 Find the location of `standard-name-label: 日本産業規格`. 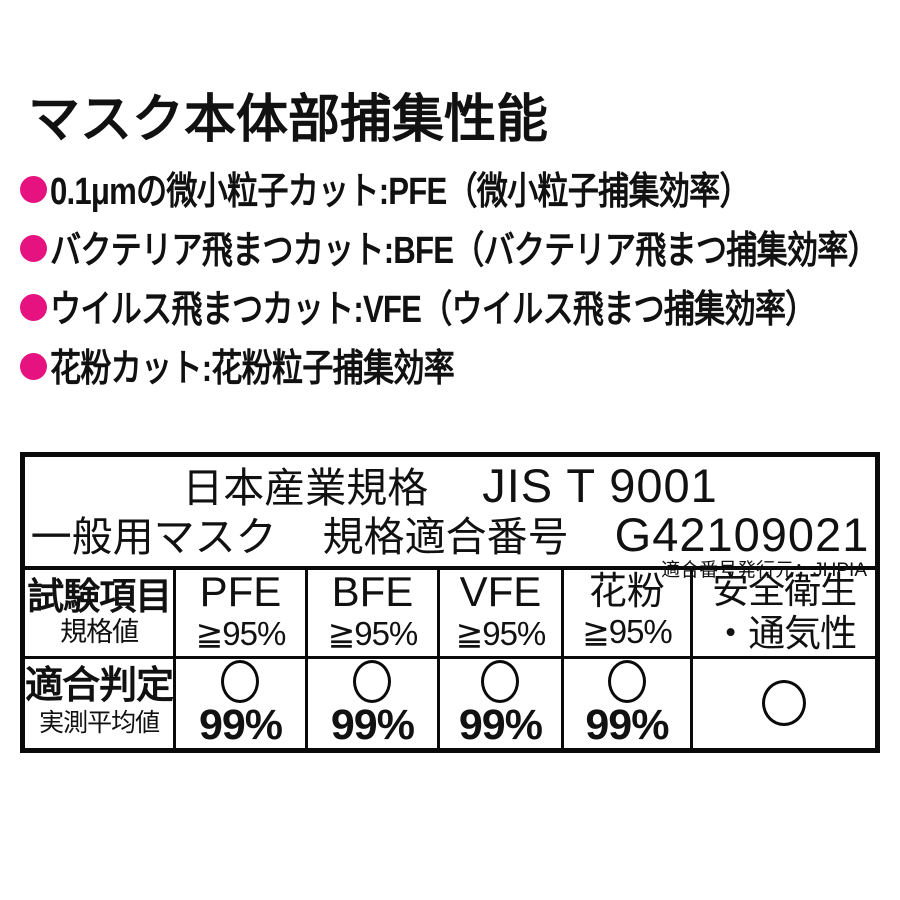

standard-name-label: 日本産業規格 is located at coordinates (305, 488).